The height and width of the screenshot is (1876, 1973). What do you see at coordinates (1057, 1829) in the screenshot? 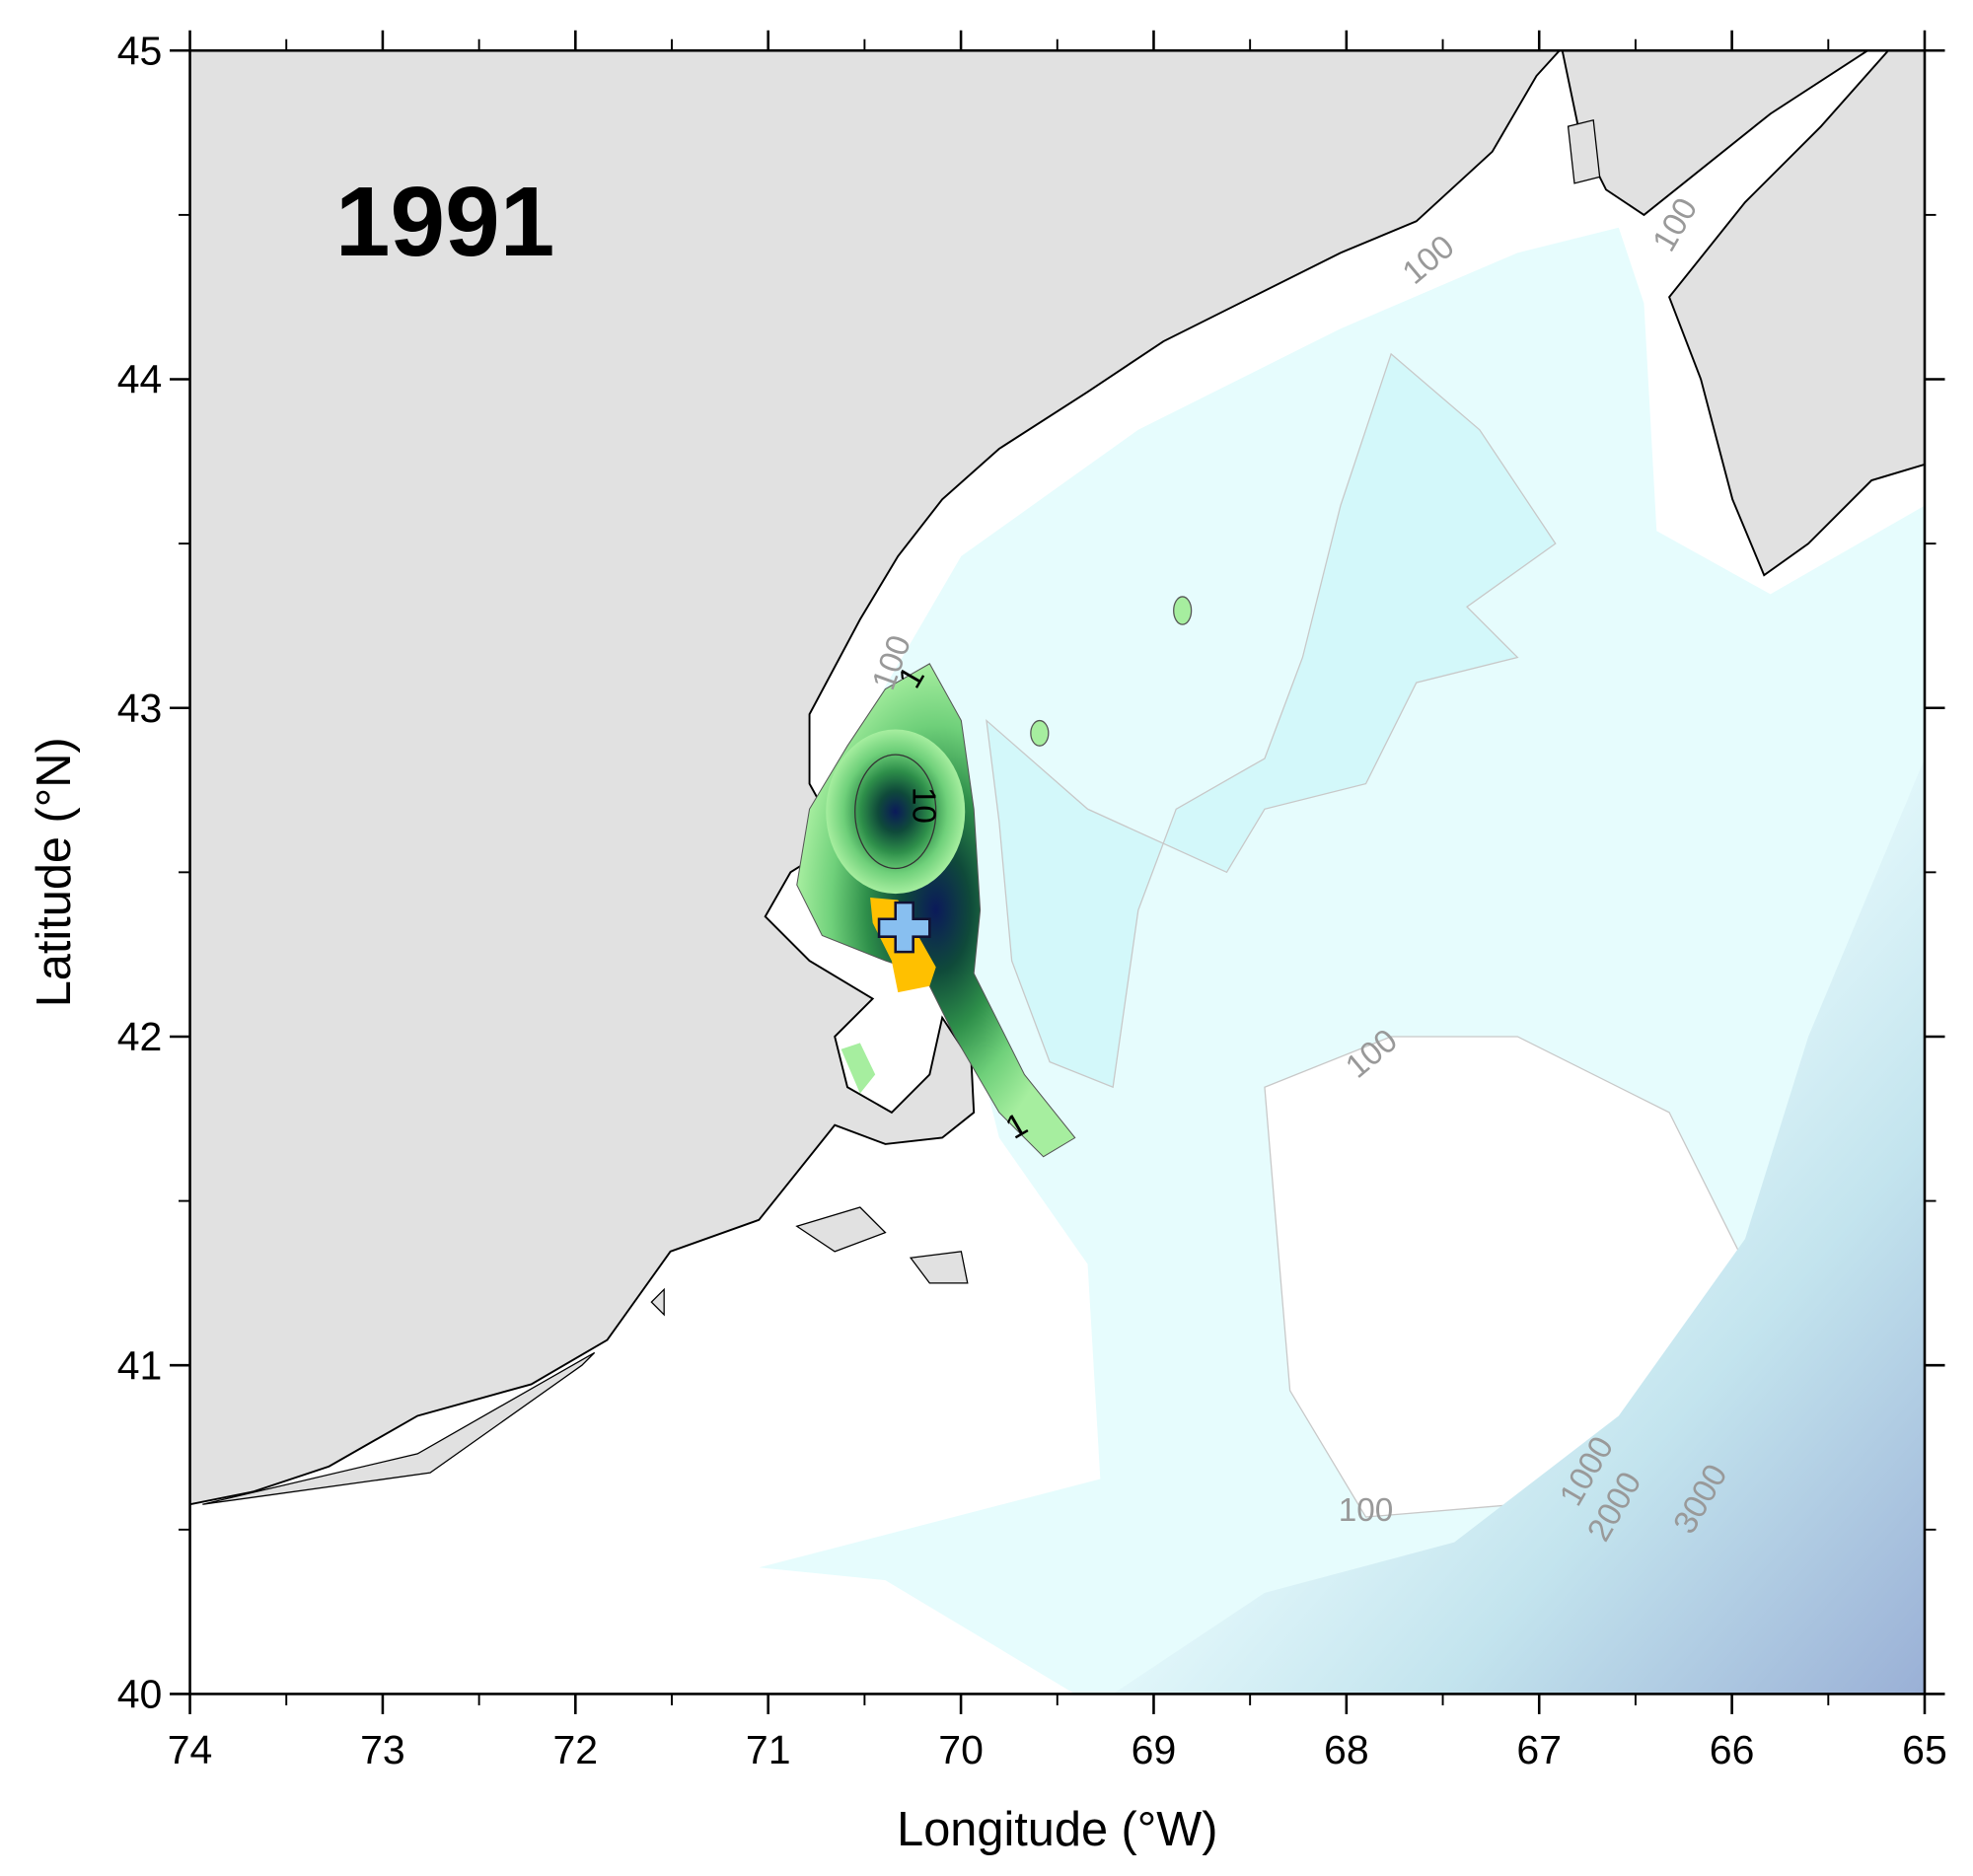
I see `x-axis-label: Longitude (°W)` at bounding box center [1057, 1829].